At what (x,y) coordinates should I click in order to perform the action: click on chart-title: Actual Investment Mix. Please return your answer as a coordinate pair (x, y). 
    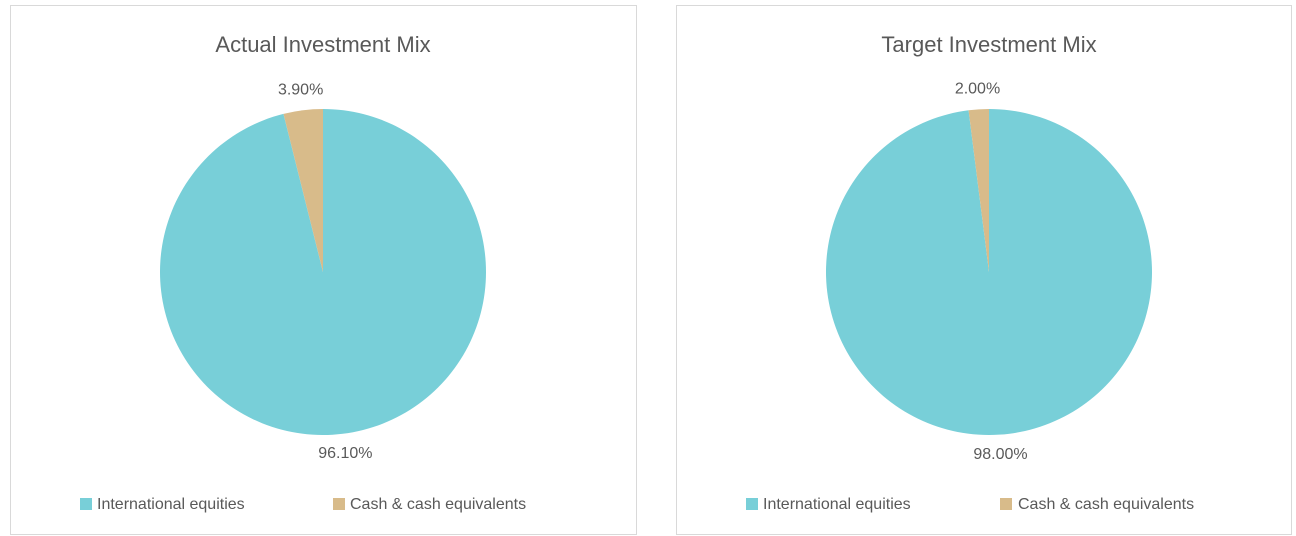
    Looking at the image, I should click on (322, 44).